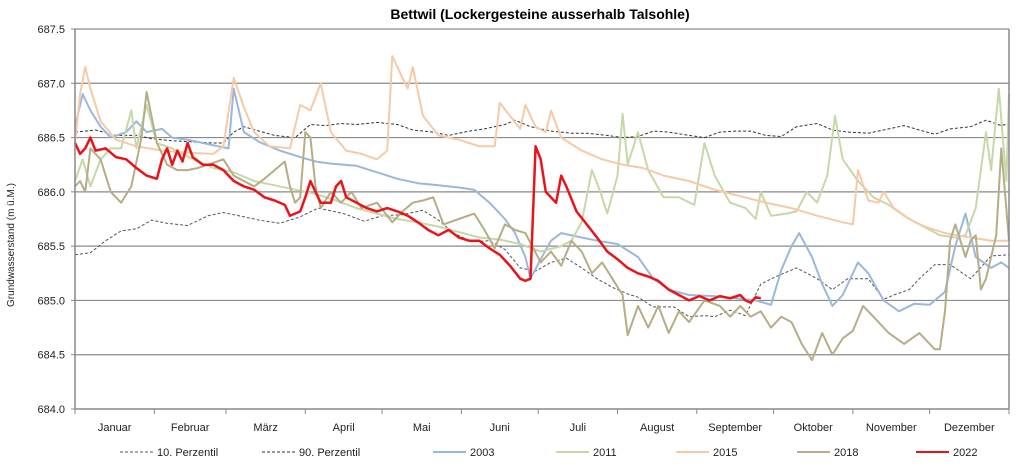 The image size is (1024, 471). Describe the element at coordinates (329, 453) in the screenshot. I see `legend-label: 90. Perzentil` at that location.